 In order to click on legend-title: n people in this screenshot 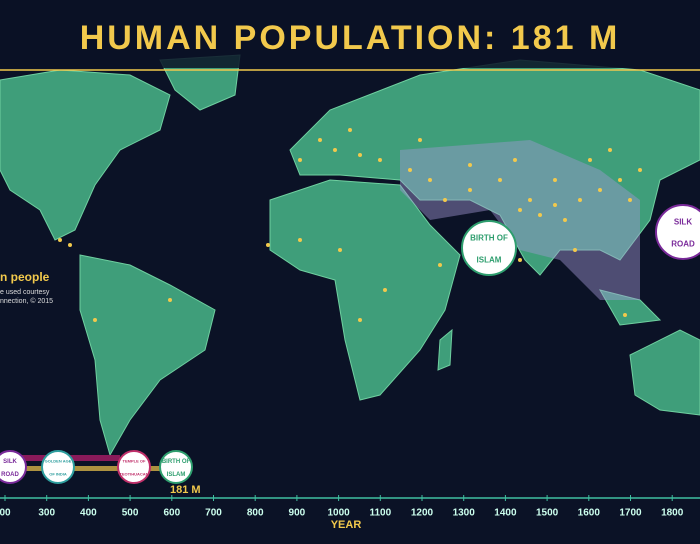, I will do `click(25, 277)`.